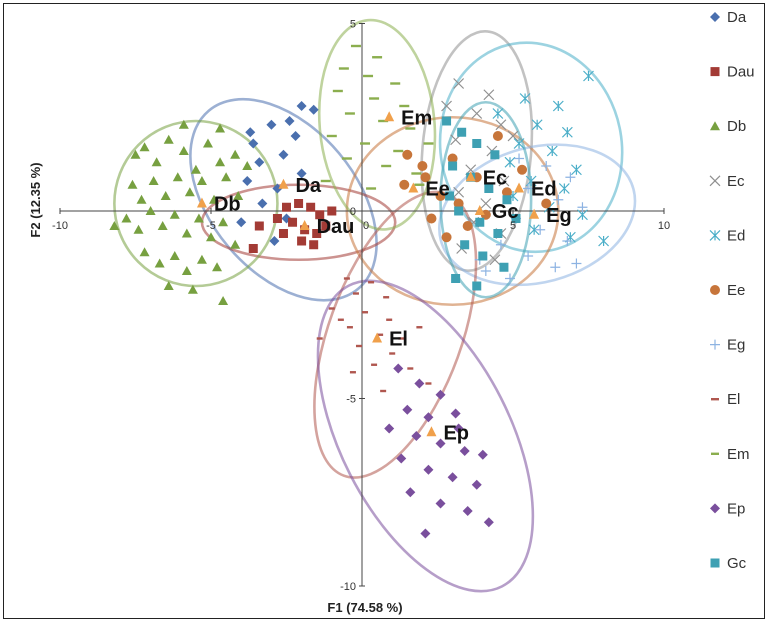 The image size is (770, 624). Describe the element at coordinates (353, 212) in the screenshot. I see `y-tick-label: 0` at that location.